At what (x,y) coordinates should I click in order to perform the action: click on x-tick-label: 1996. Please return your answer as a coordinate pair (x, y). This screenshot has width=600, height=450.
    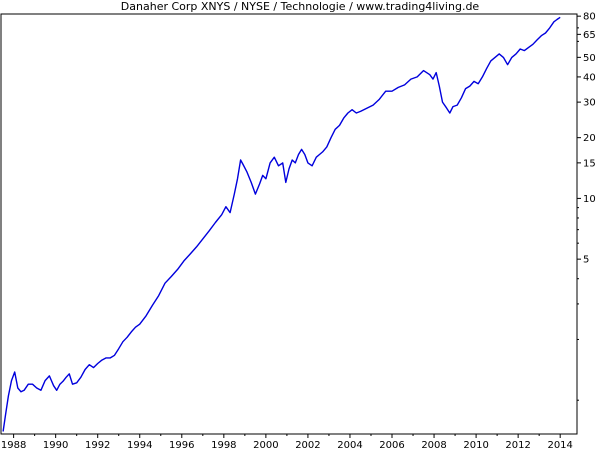
    Looking at the image, I should click on (181, 445).